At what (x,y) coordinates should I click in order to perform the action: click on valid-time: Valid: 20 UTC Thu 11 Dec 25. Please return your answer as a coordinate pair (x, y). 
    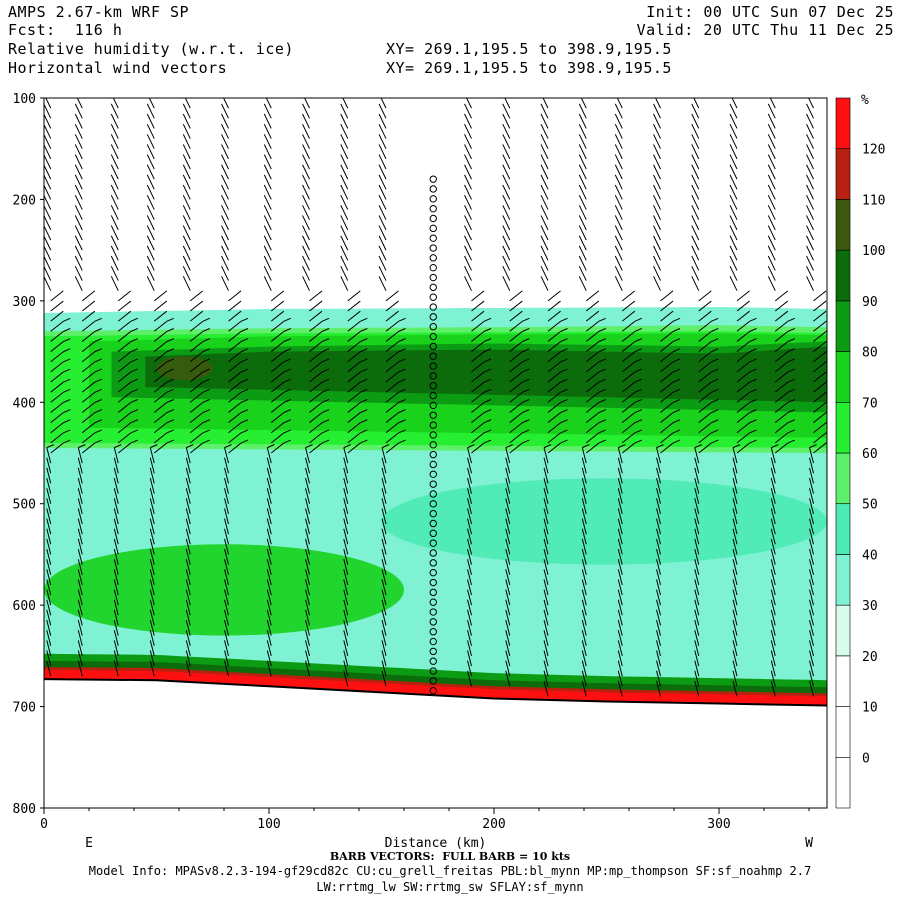
    Looking at the image, I should click on (765, 30).